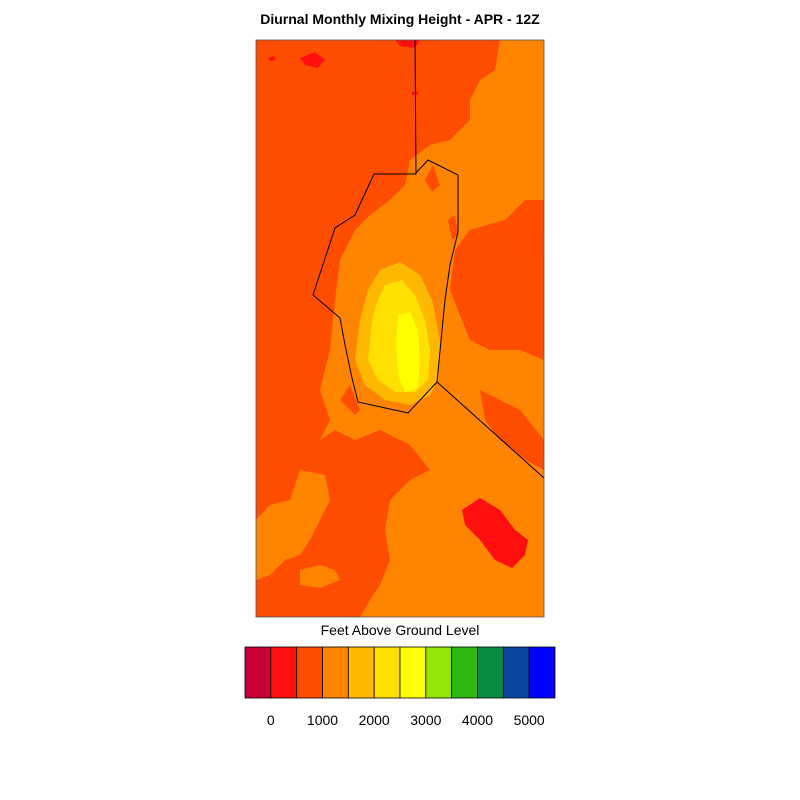  Describe the element at coordinates (407, 44) in the screenshot. I see `contour-red-top` at that location.